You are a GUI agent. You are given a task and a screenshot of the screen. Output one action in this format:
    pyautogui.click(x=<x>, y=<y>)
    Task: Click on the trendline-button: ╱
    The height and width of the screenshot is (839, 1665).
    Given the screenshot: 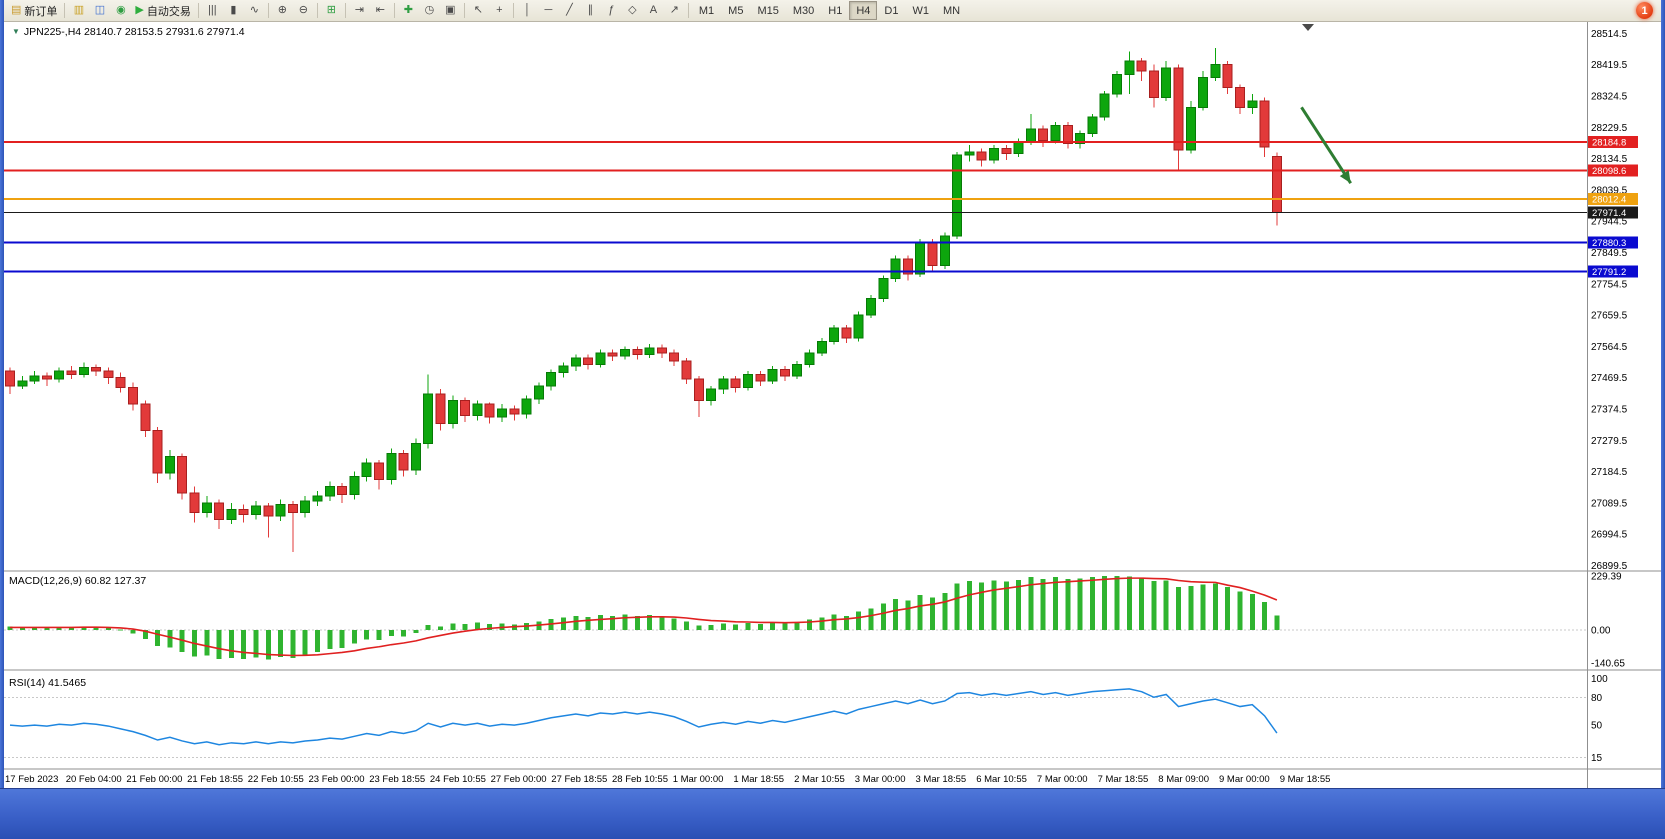 What is the action you would take?
    pyautogui.click(x=569, y=10)
    